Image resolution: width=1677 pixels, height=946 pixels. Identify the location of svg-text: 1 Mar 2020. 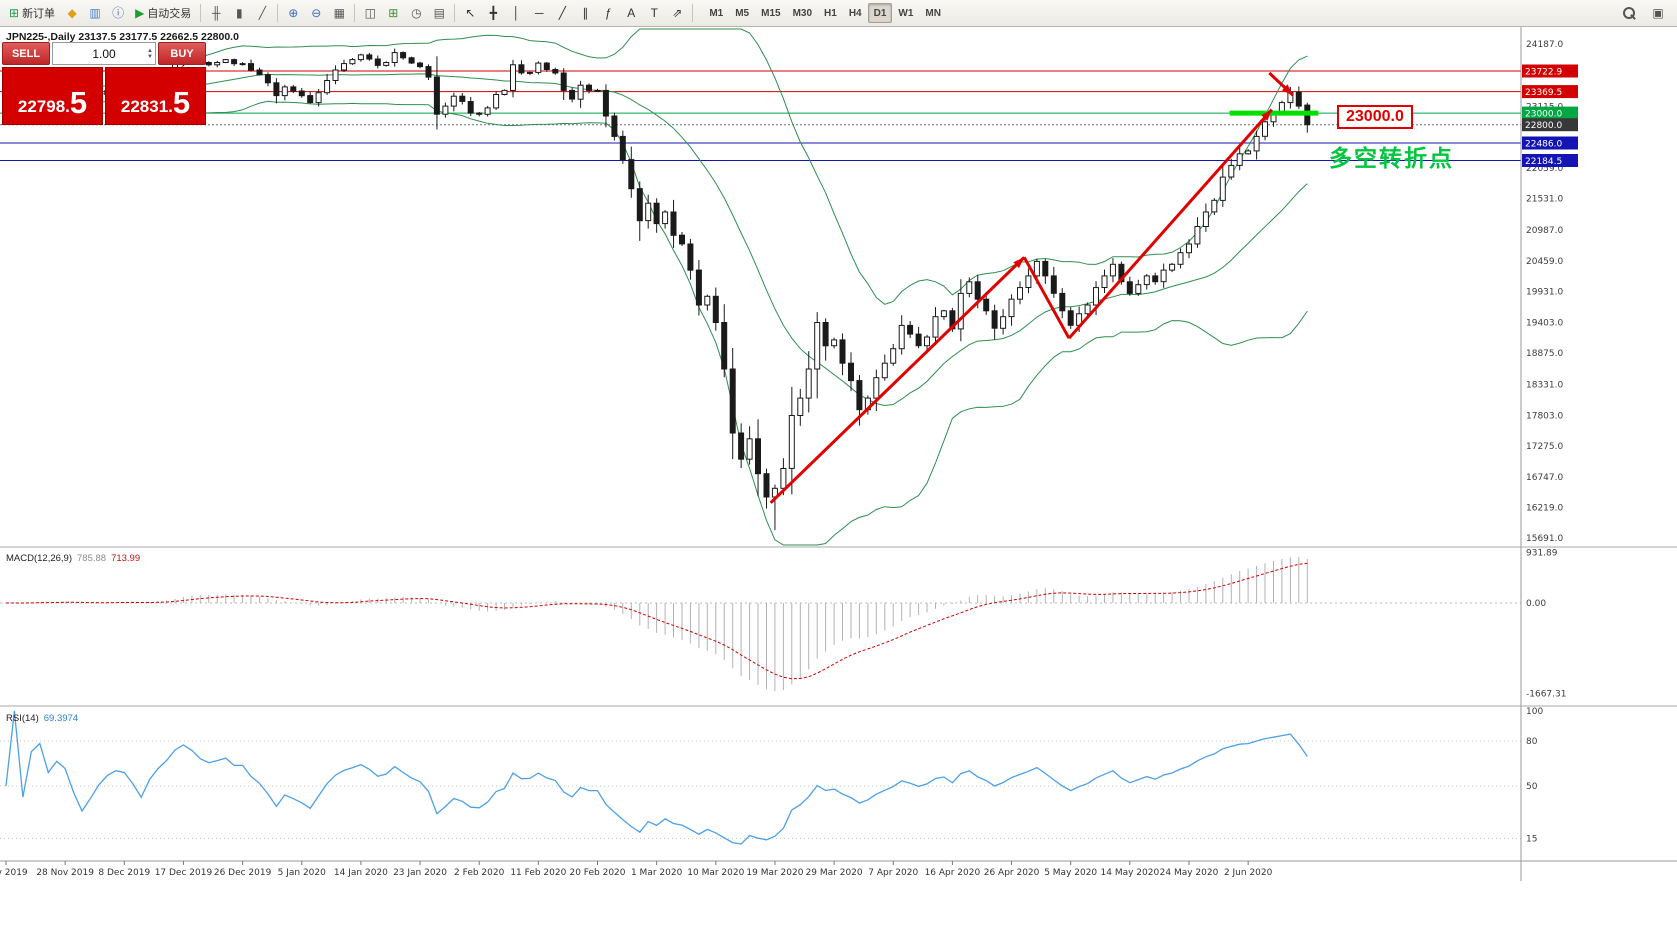
(657, 873).